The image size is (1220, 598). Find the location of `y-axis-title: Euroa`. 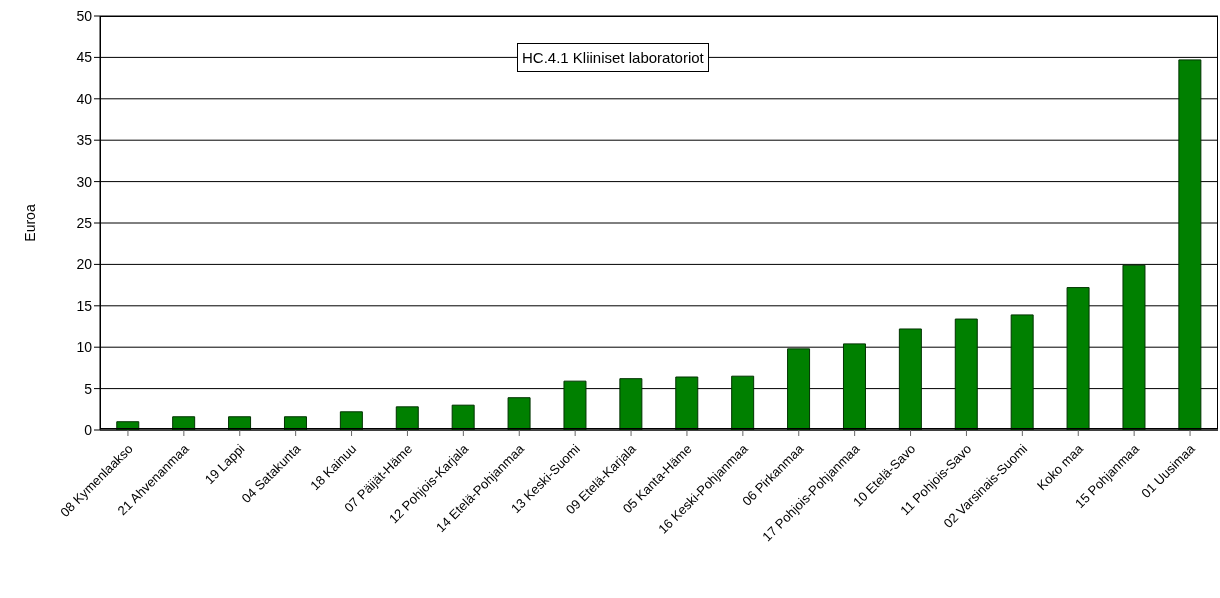

y-axis-title: Euroa is located at coordinates (29, 223).